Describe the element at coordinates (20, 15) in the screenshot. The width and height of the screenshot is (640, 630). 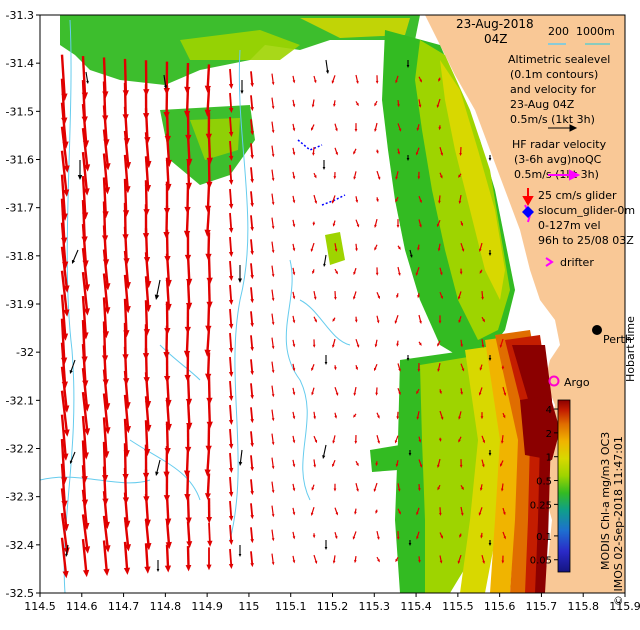
I see `y-tick-label: -31.3` at that location.